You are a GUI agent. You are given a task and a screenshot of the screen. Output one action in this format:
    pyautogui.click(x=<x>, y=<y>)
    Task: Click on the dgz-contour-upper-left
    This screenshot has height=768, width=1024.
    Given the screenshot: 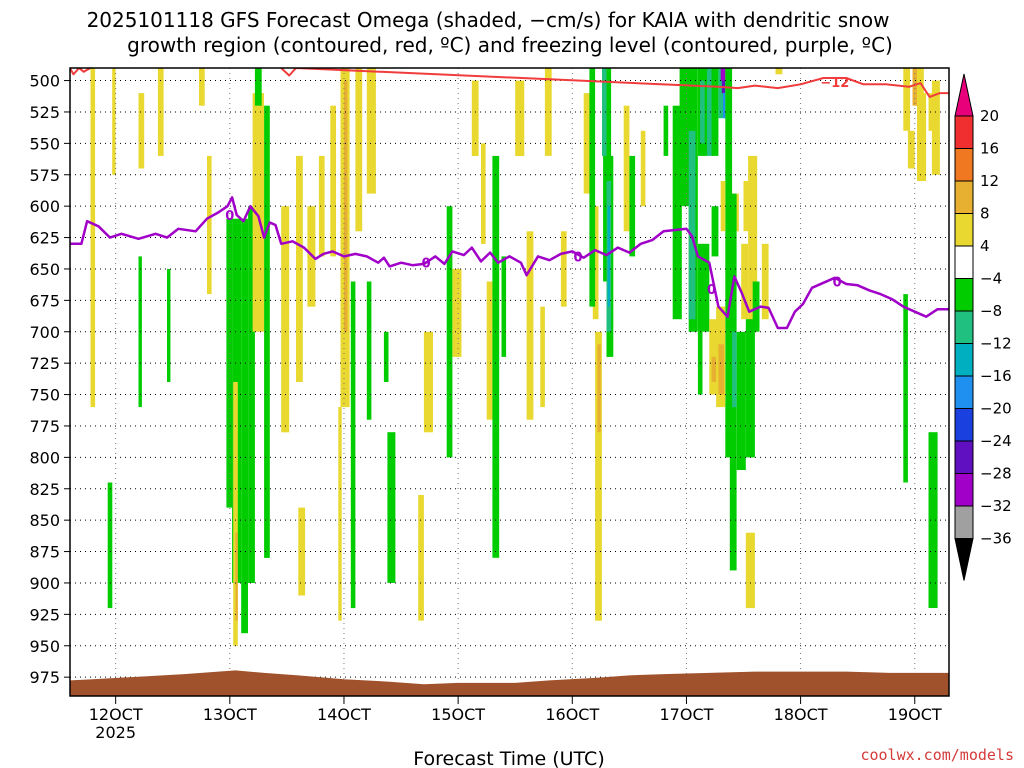 What is the action you would take?
    pyautogui.click(x=80, y=72)
    